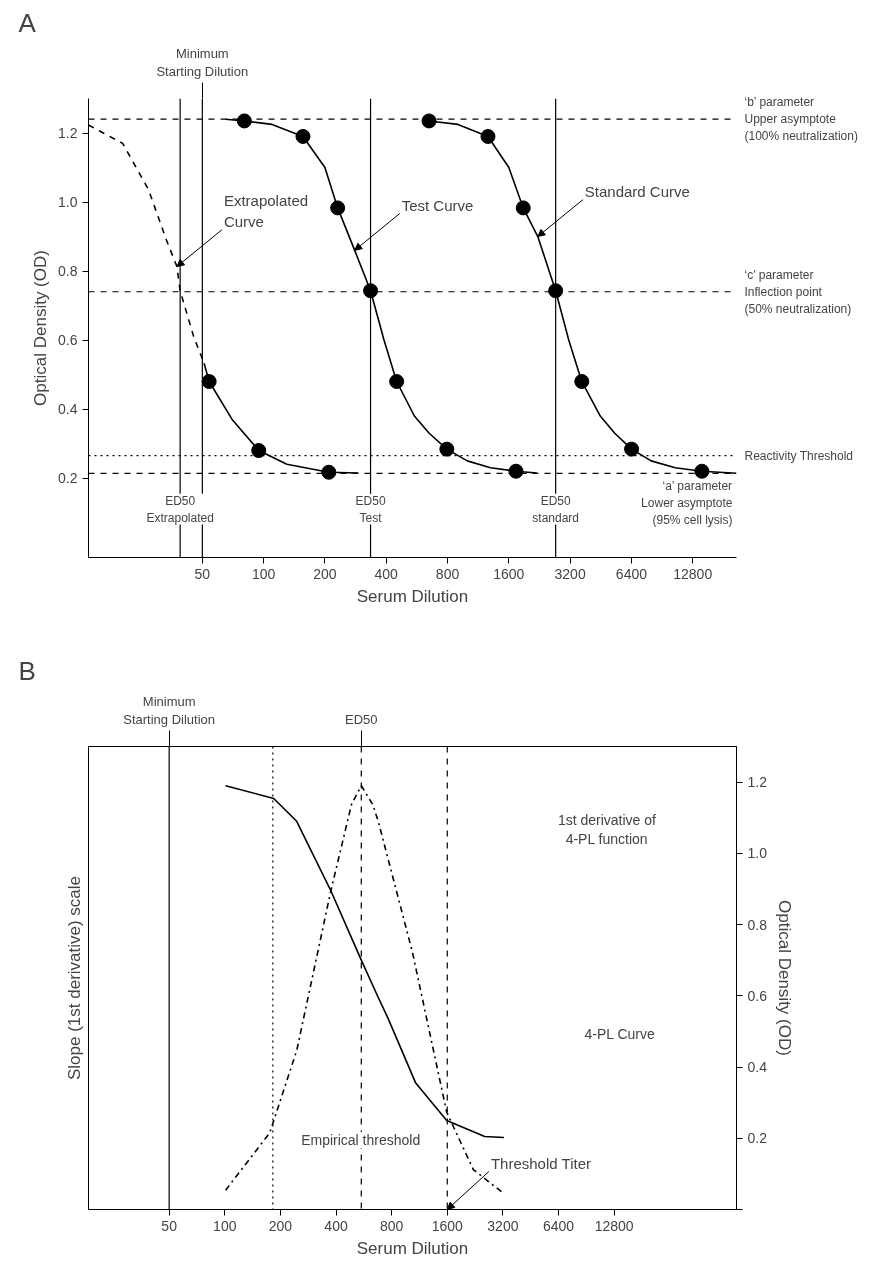 This screenshot has width=871, height=1283. I want to click on y-axis-title: Optical Density (OD), so click(41, 328).